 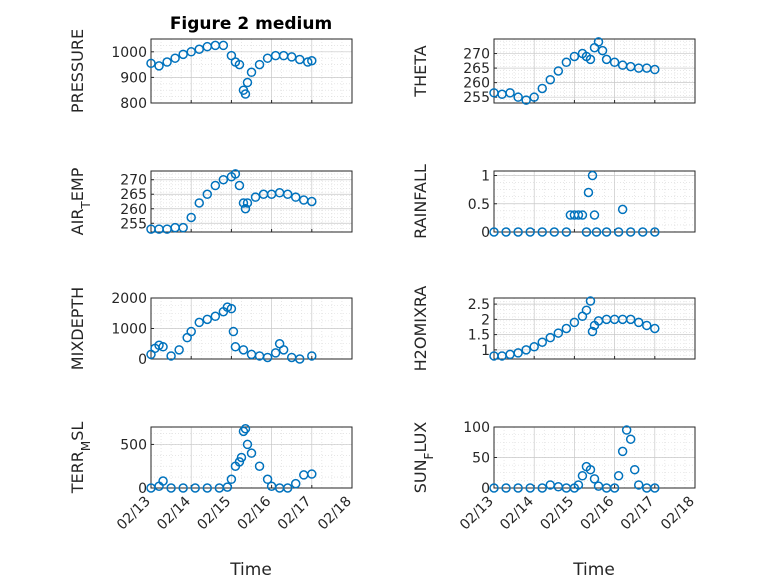 I want to click on sun_flux-y-tick-label: 0, so click(x=485, y=489).